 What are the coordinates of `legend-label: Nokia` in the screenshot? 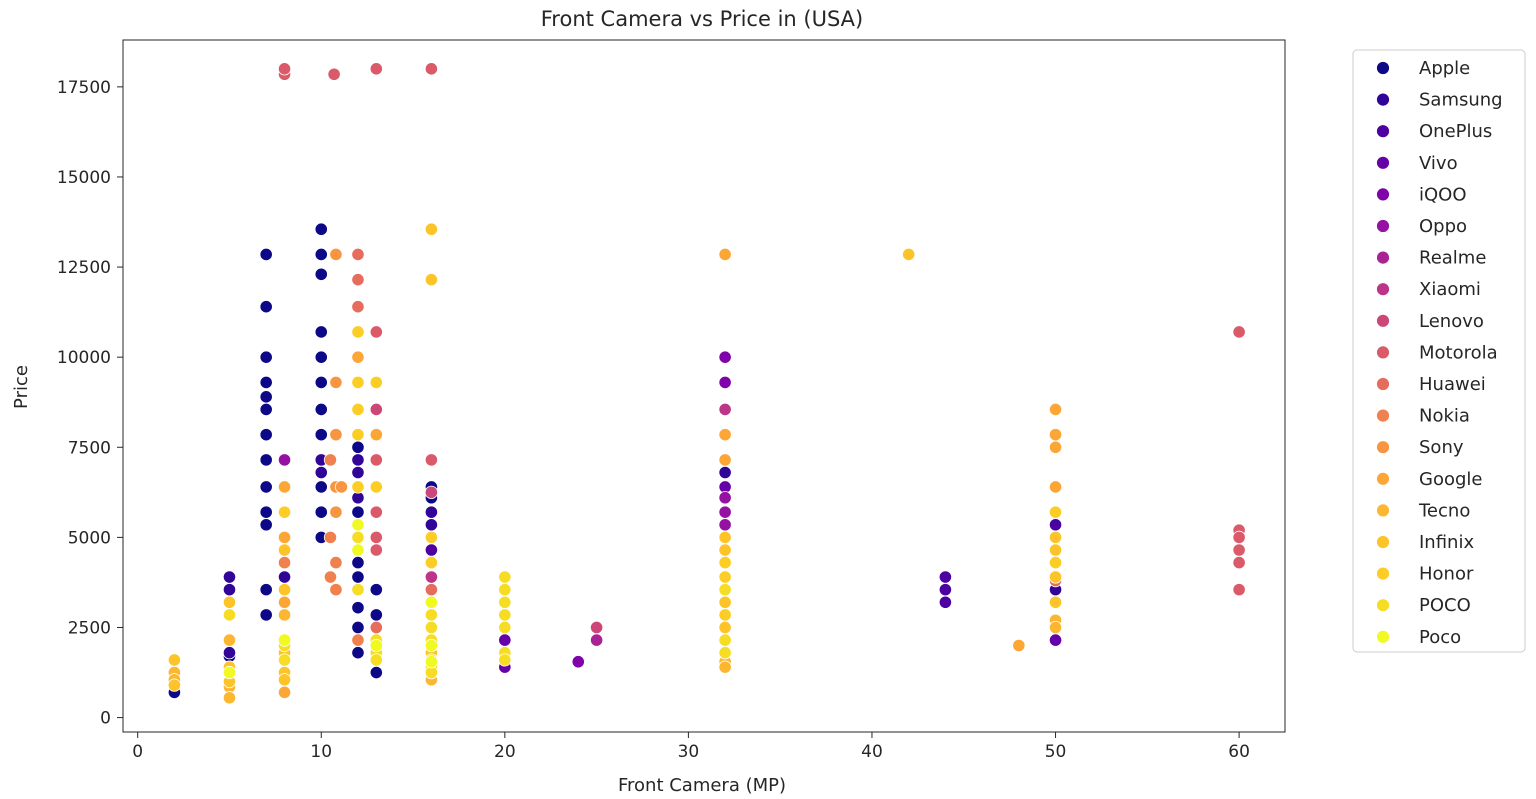 It's located at (1444, 416).